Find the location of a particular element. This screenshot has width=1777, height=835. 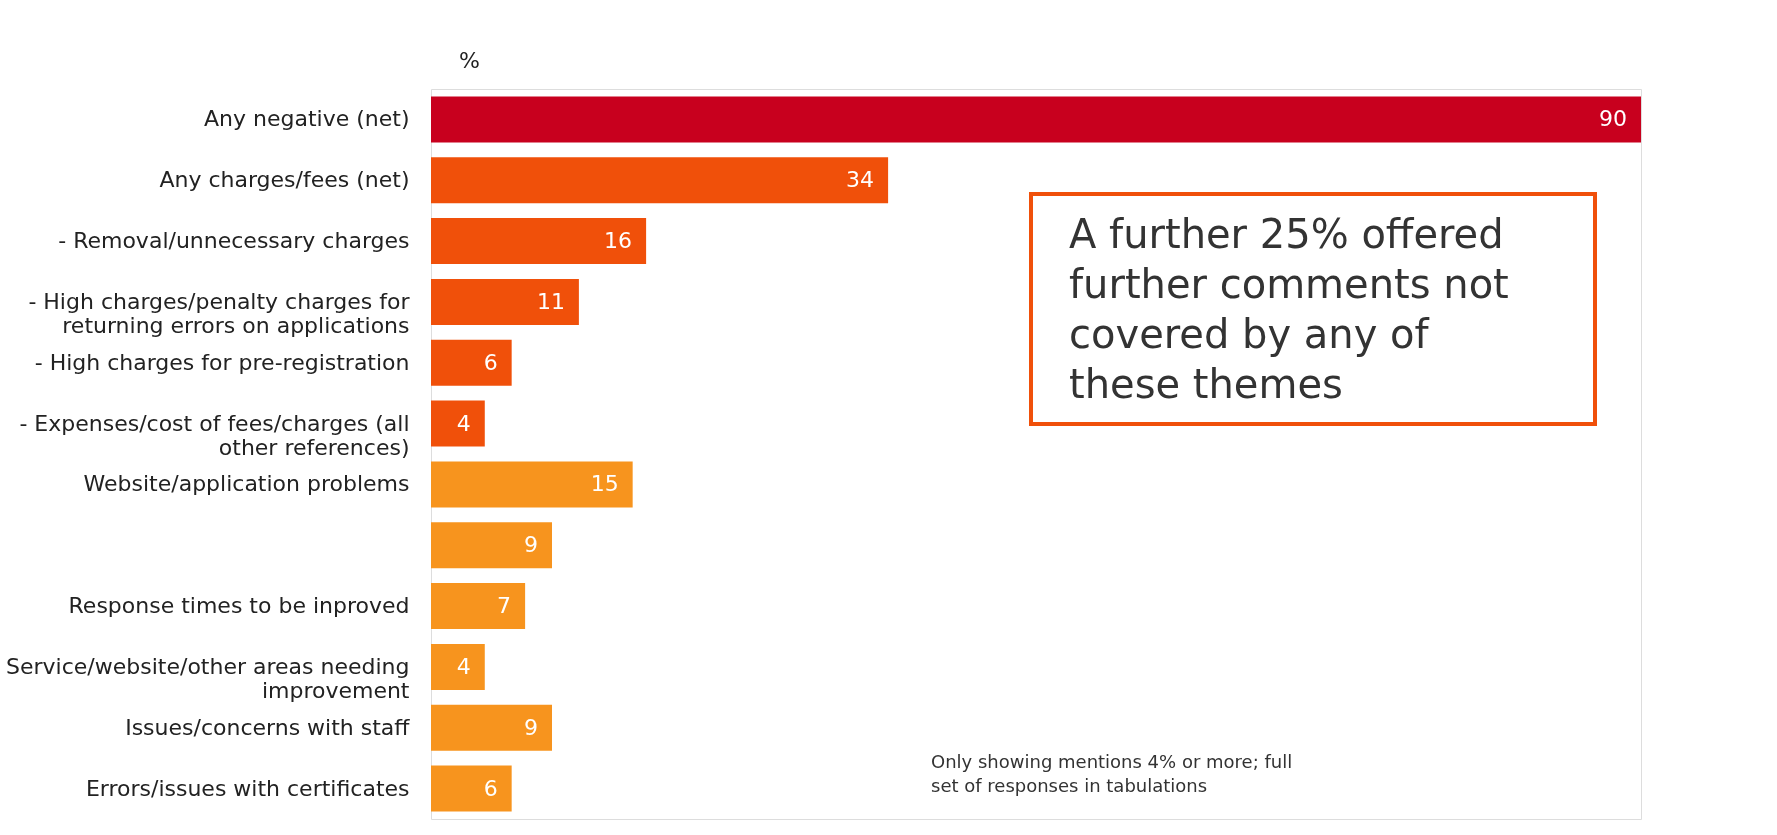

data-label: 34 is located at coordinates (860, 180).